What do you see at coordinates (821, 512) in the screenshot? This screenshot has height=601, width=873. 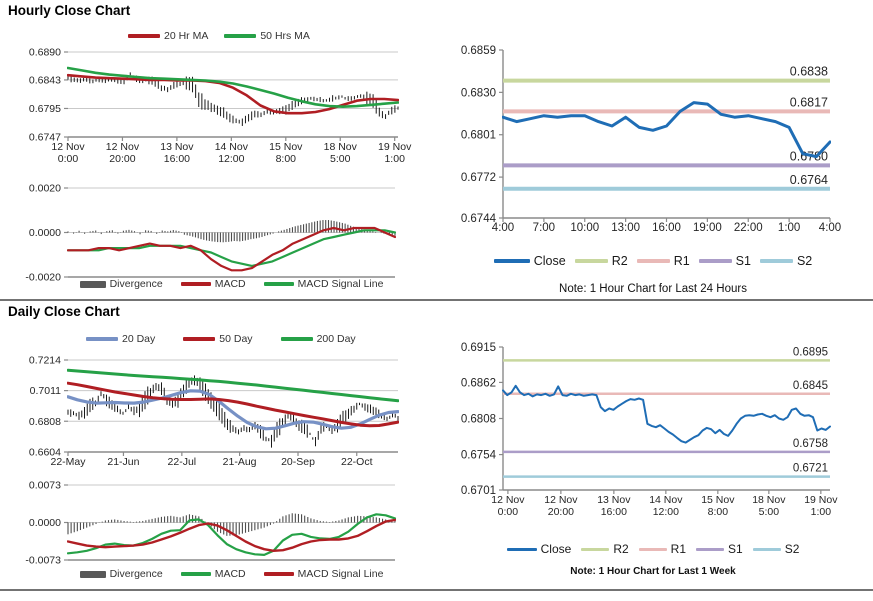 I see `svg-text: 1:00` at bounding box center [821, 512].